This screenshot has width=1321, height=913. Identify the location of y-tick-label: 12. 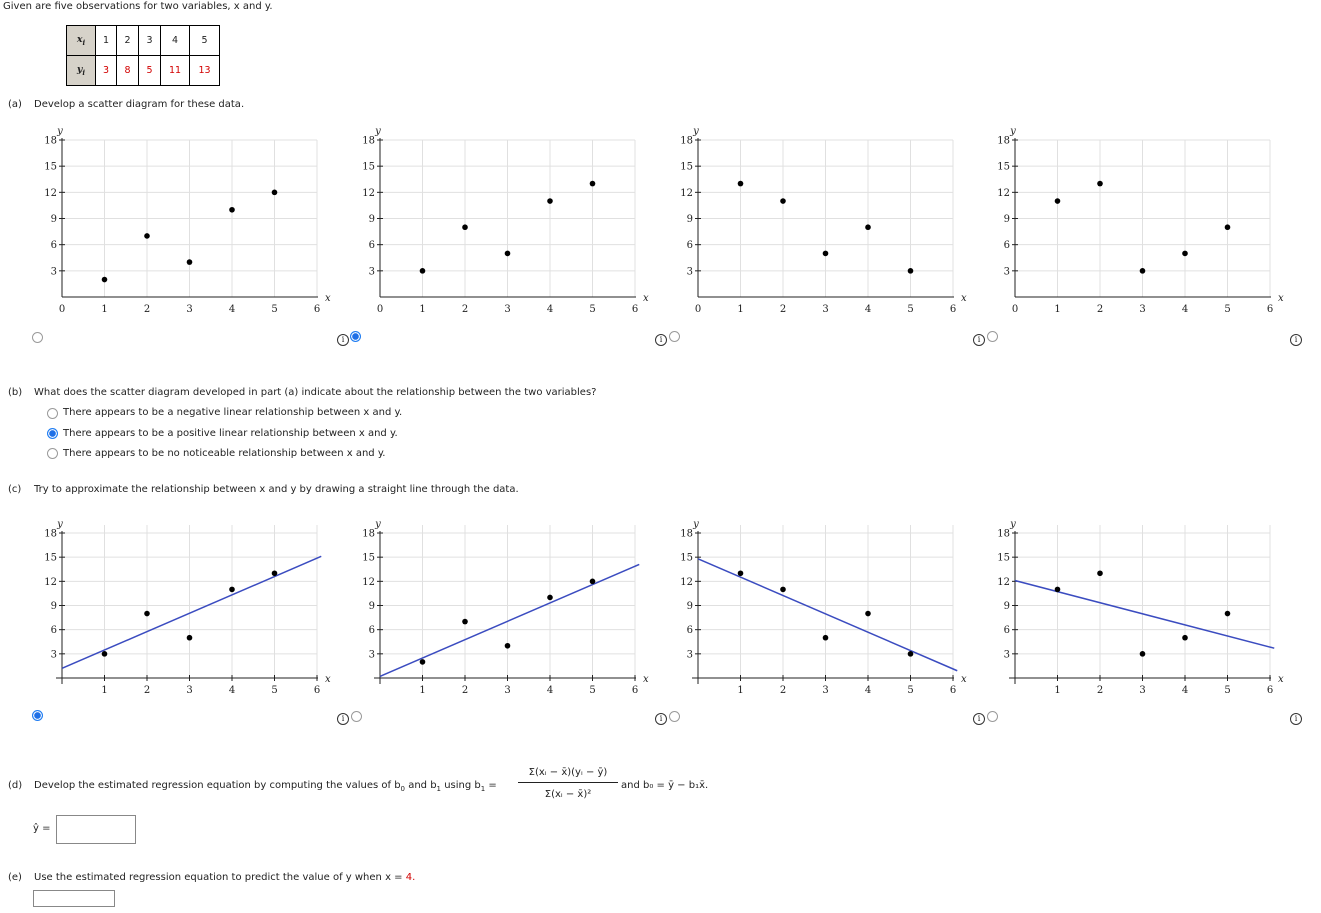
(686, 193).